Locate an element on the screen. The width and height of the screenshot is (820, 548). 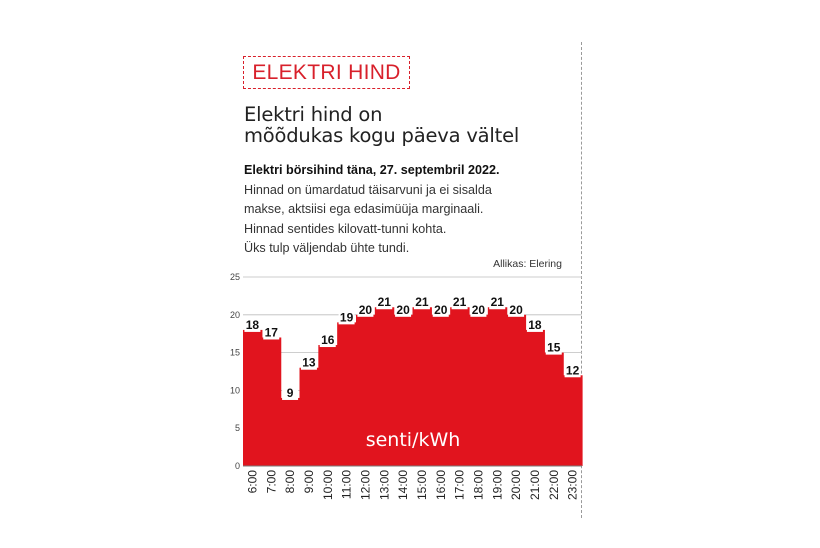
data-label: 15 is located at coordinates (554, 348).